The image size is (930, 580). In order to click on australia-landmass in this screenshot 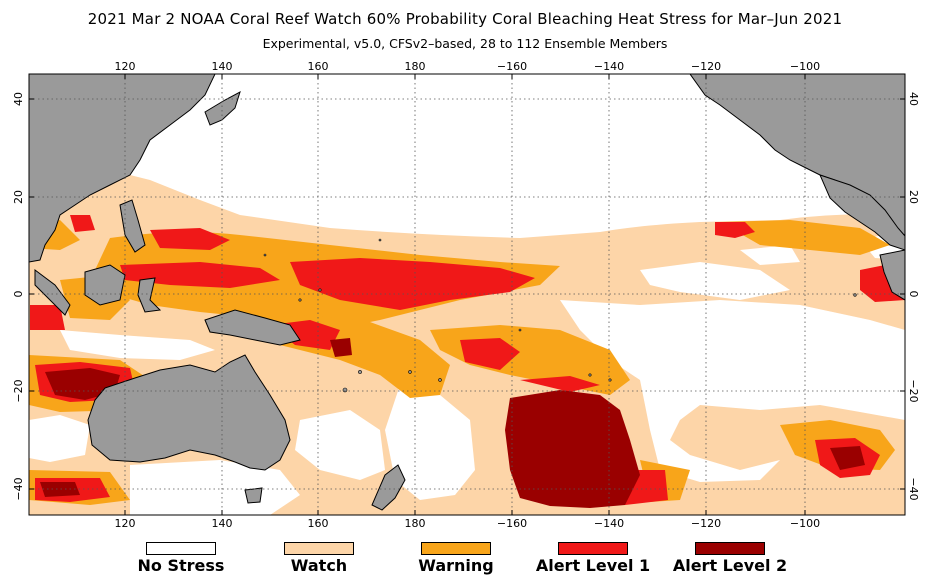, I will do `click(189, 412)`.